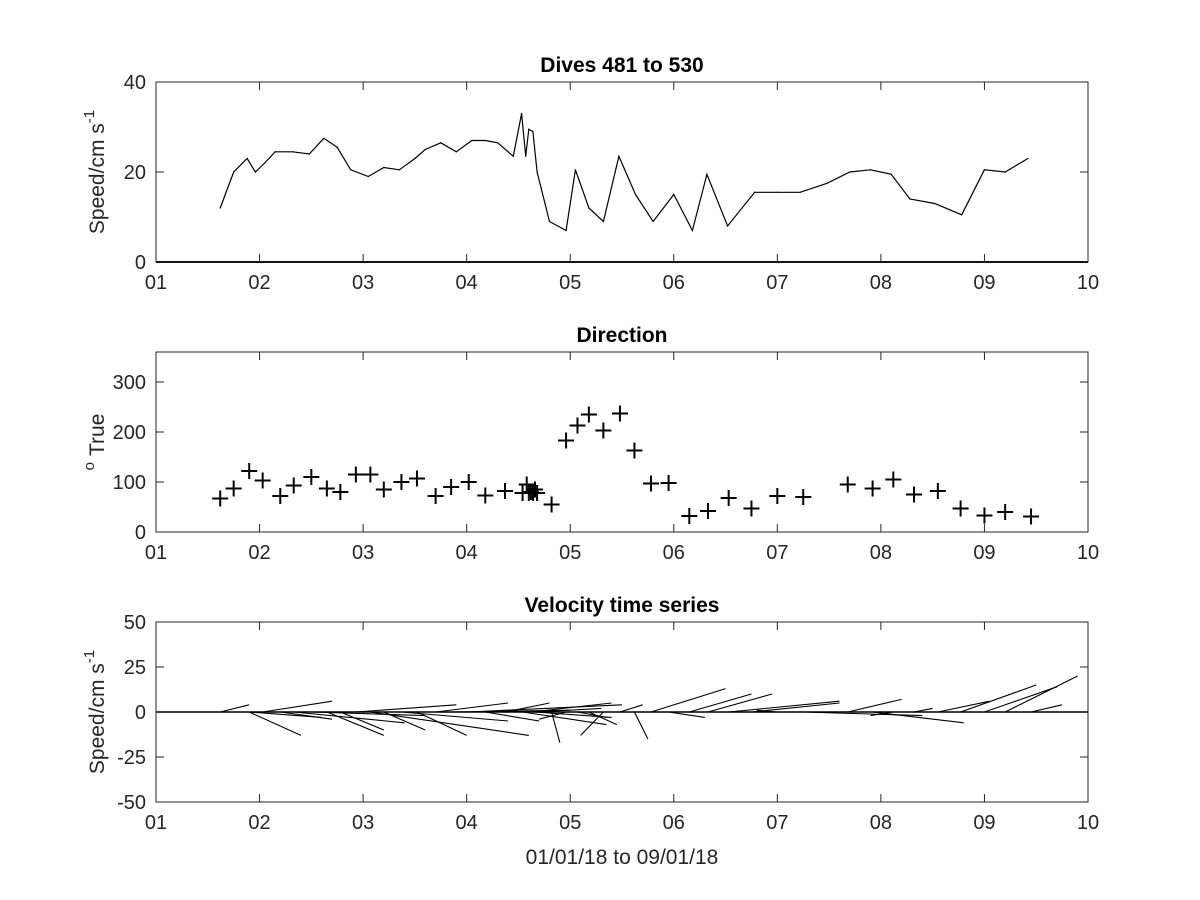 This screenshot has width=1200, height=900. What do you see at coordinates (674, 823) in the screenshot?
I see `x-tick-label: 06` at bounding box center [674, 823].